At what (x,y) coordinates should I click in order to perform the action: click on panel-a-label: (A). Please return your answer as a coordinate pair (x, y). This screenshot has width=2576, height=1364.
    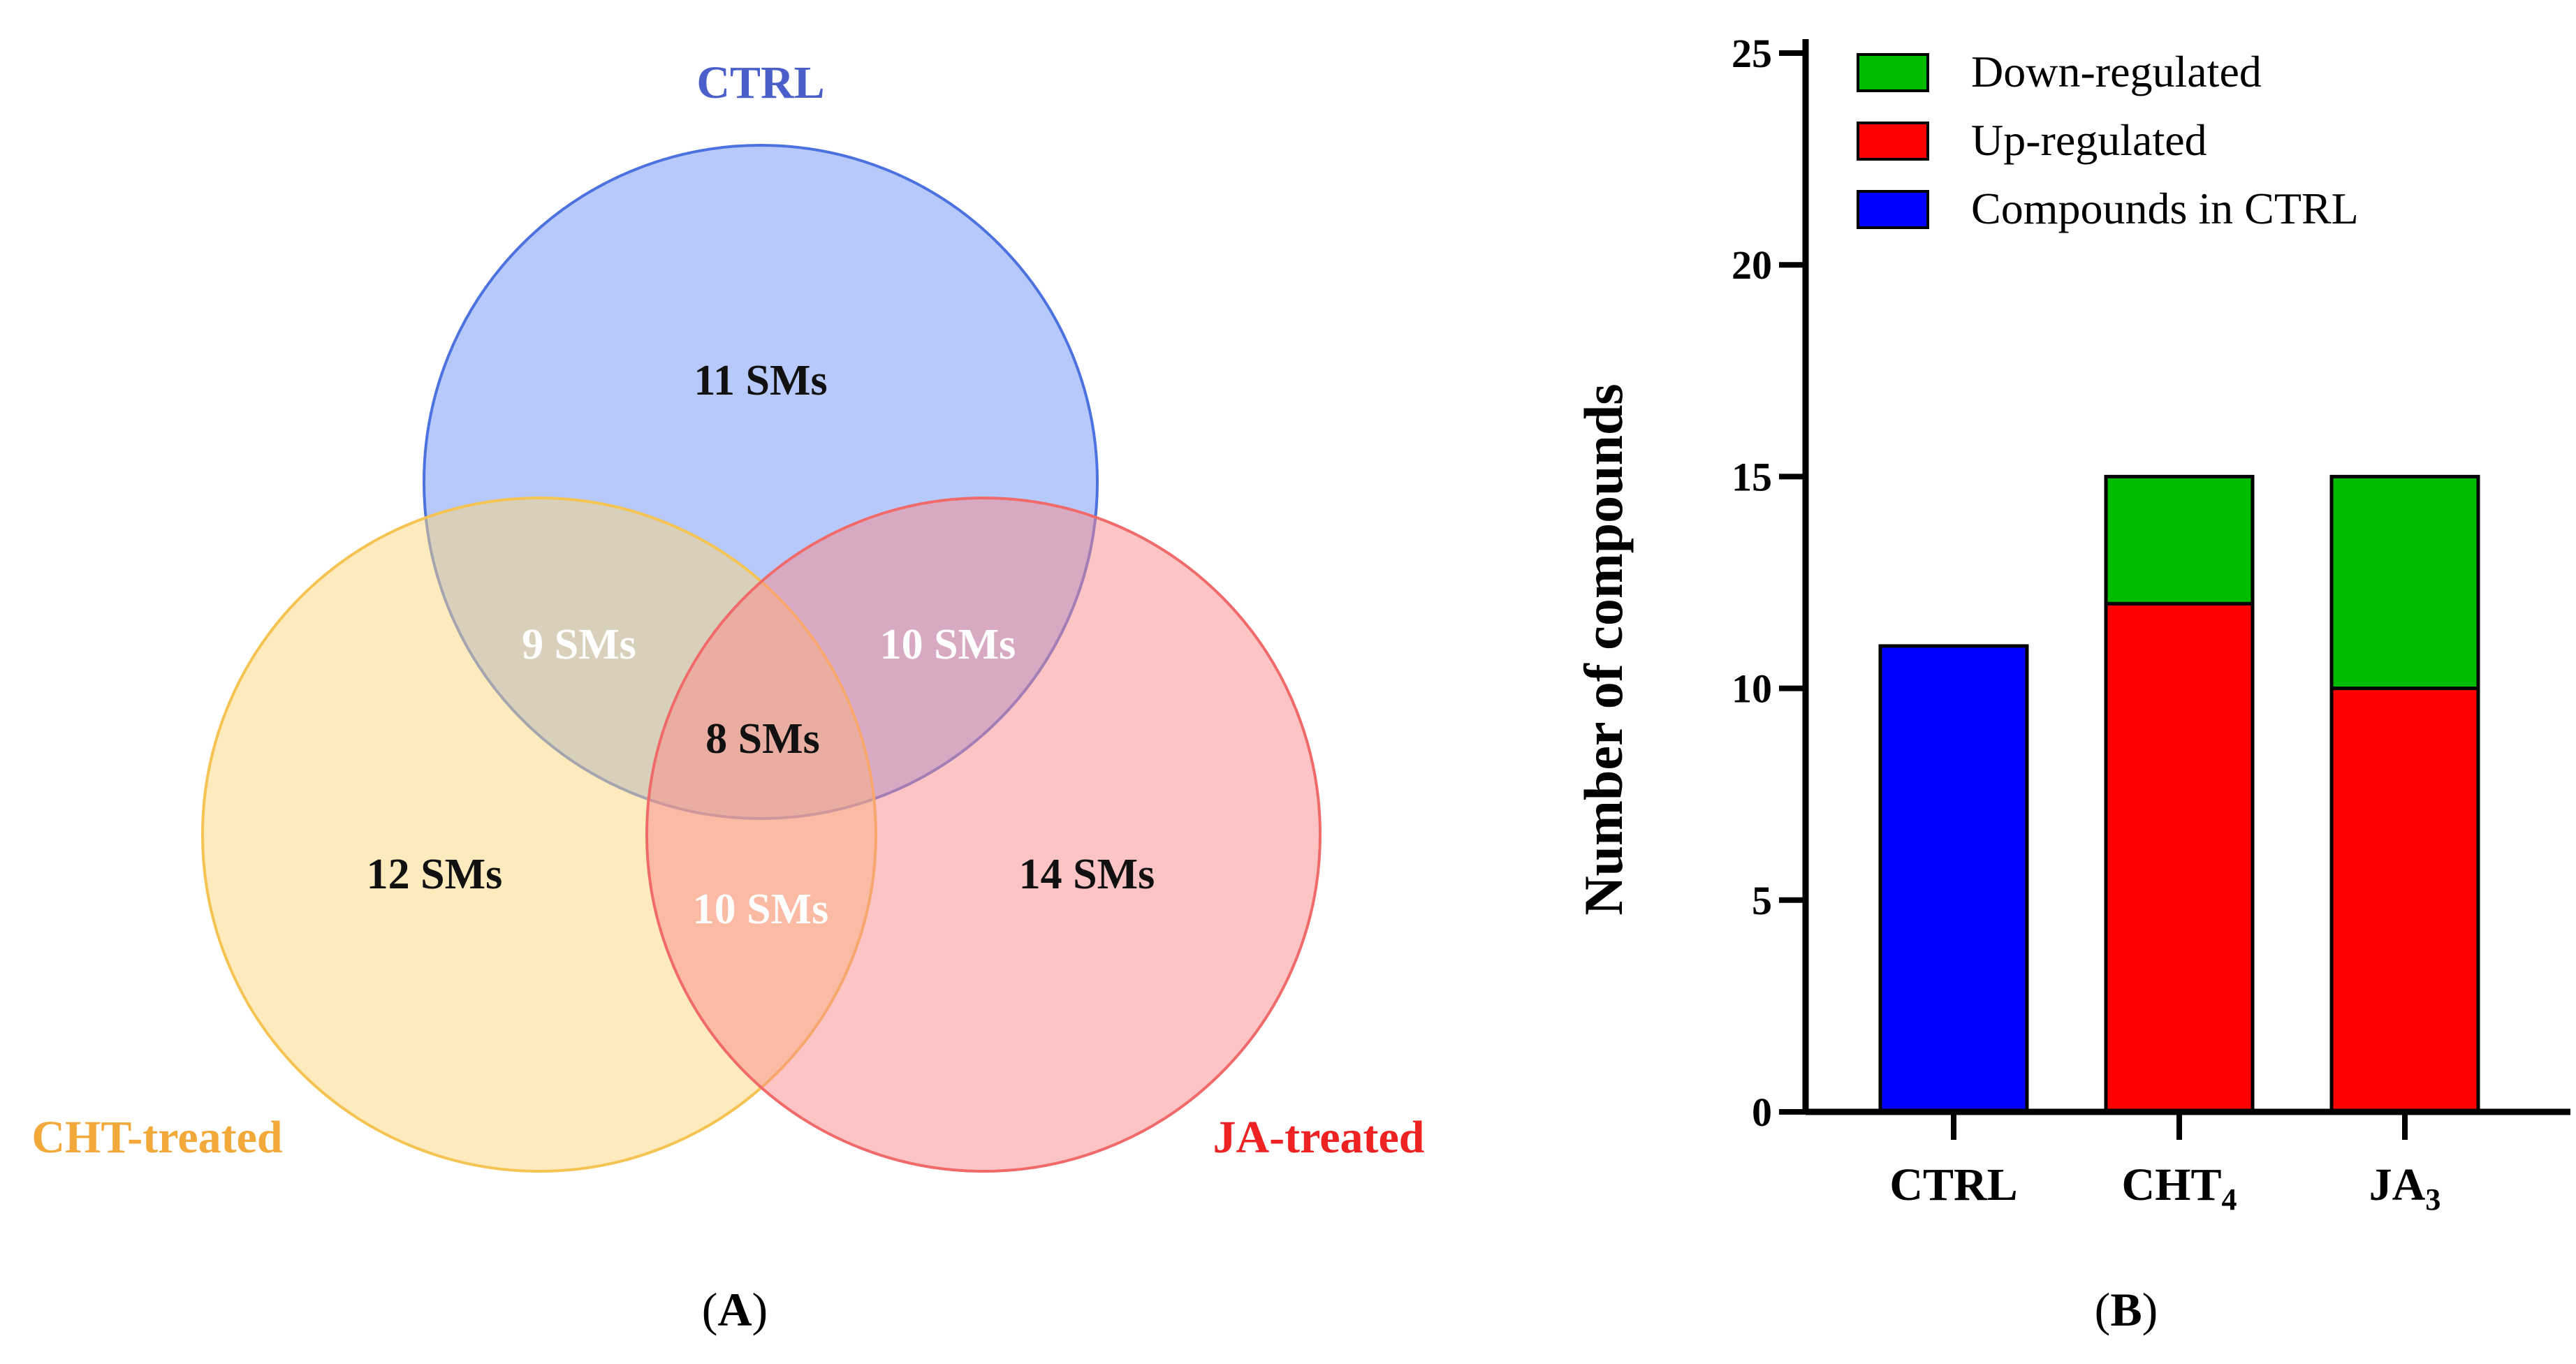
    Looking at the image, I should click on (735, 1309).